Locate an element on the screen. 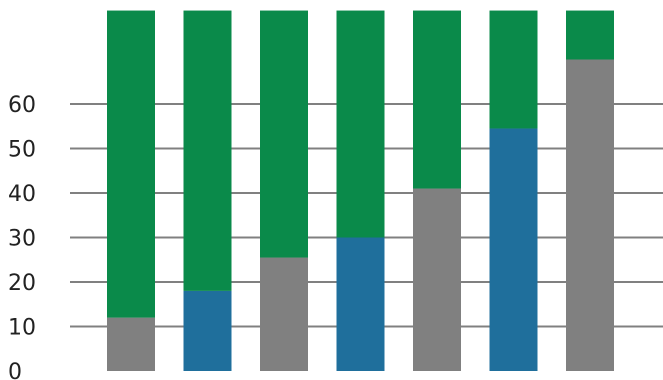  y-tick-label-30: 30 is located at coordinates (22, 239).